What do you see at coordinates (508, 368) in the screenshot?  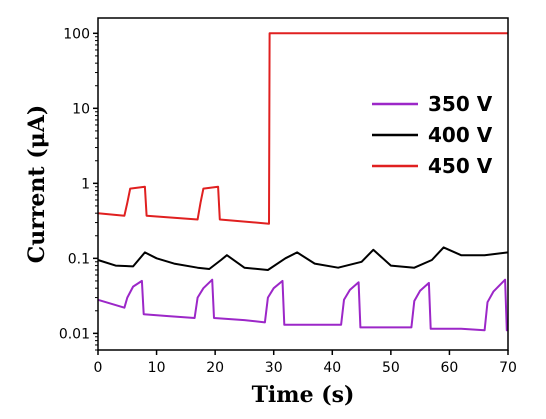 I see `x-tick-label: 70` at bounding box center [508, 368].